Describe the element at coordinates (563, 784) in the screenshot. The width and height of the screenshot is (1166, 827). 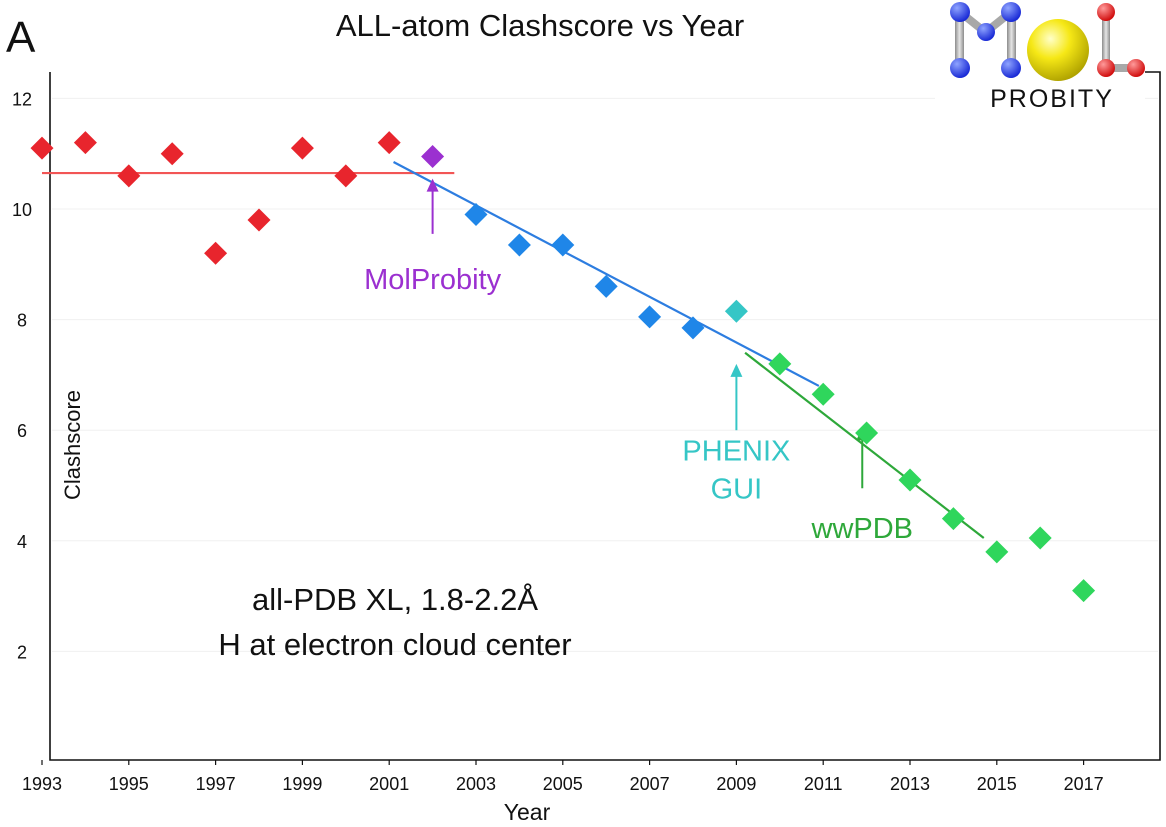
I see `x-tick-label: 2005` at that location.